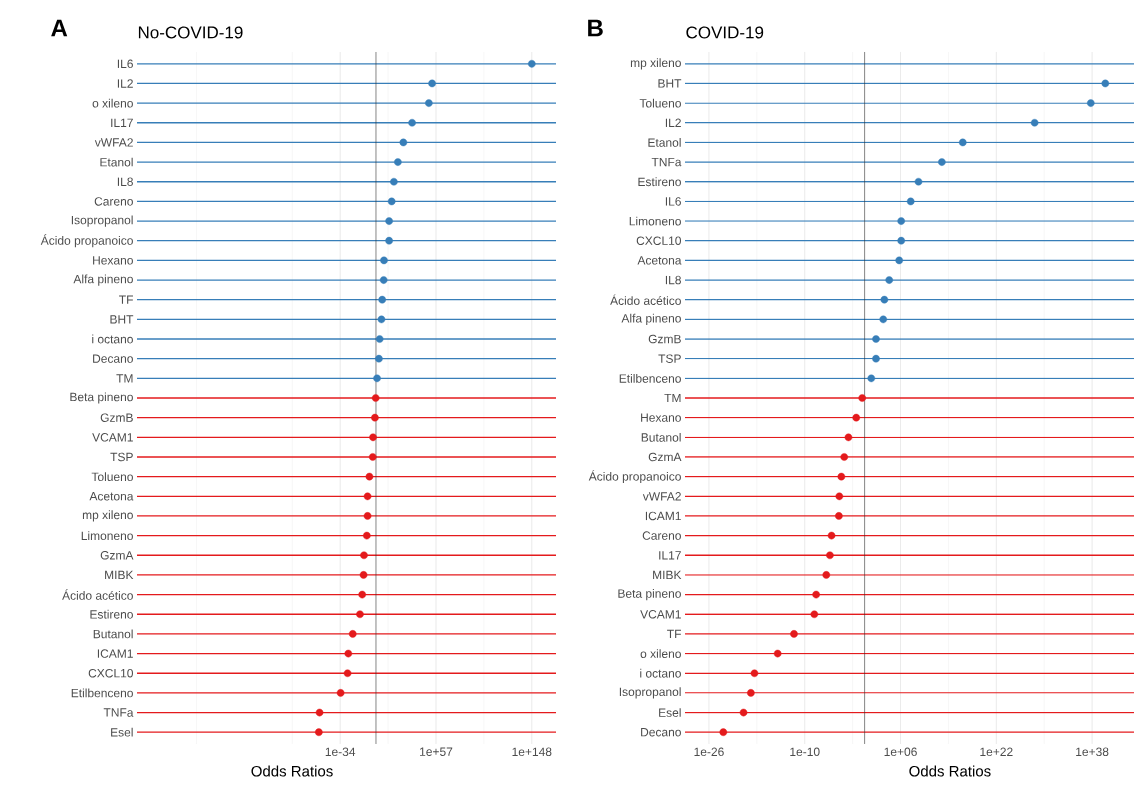 The height and width of the screenshot is (785, 1134). I want to click on x-tick-label: 1e+22, so click(996, 752).